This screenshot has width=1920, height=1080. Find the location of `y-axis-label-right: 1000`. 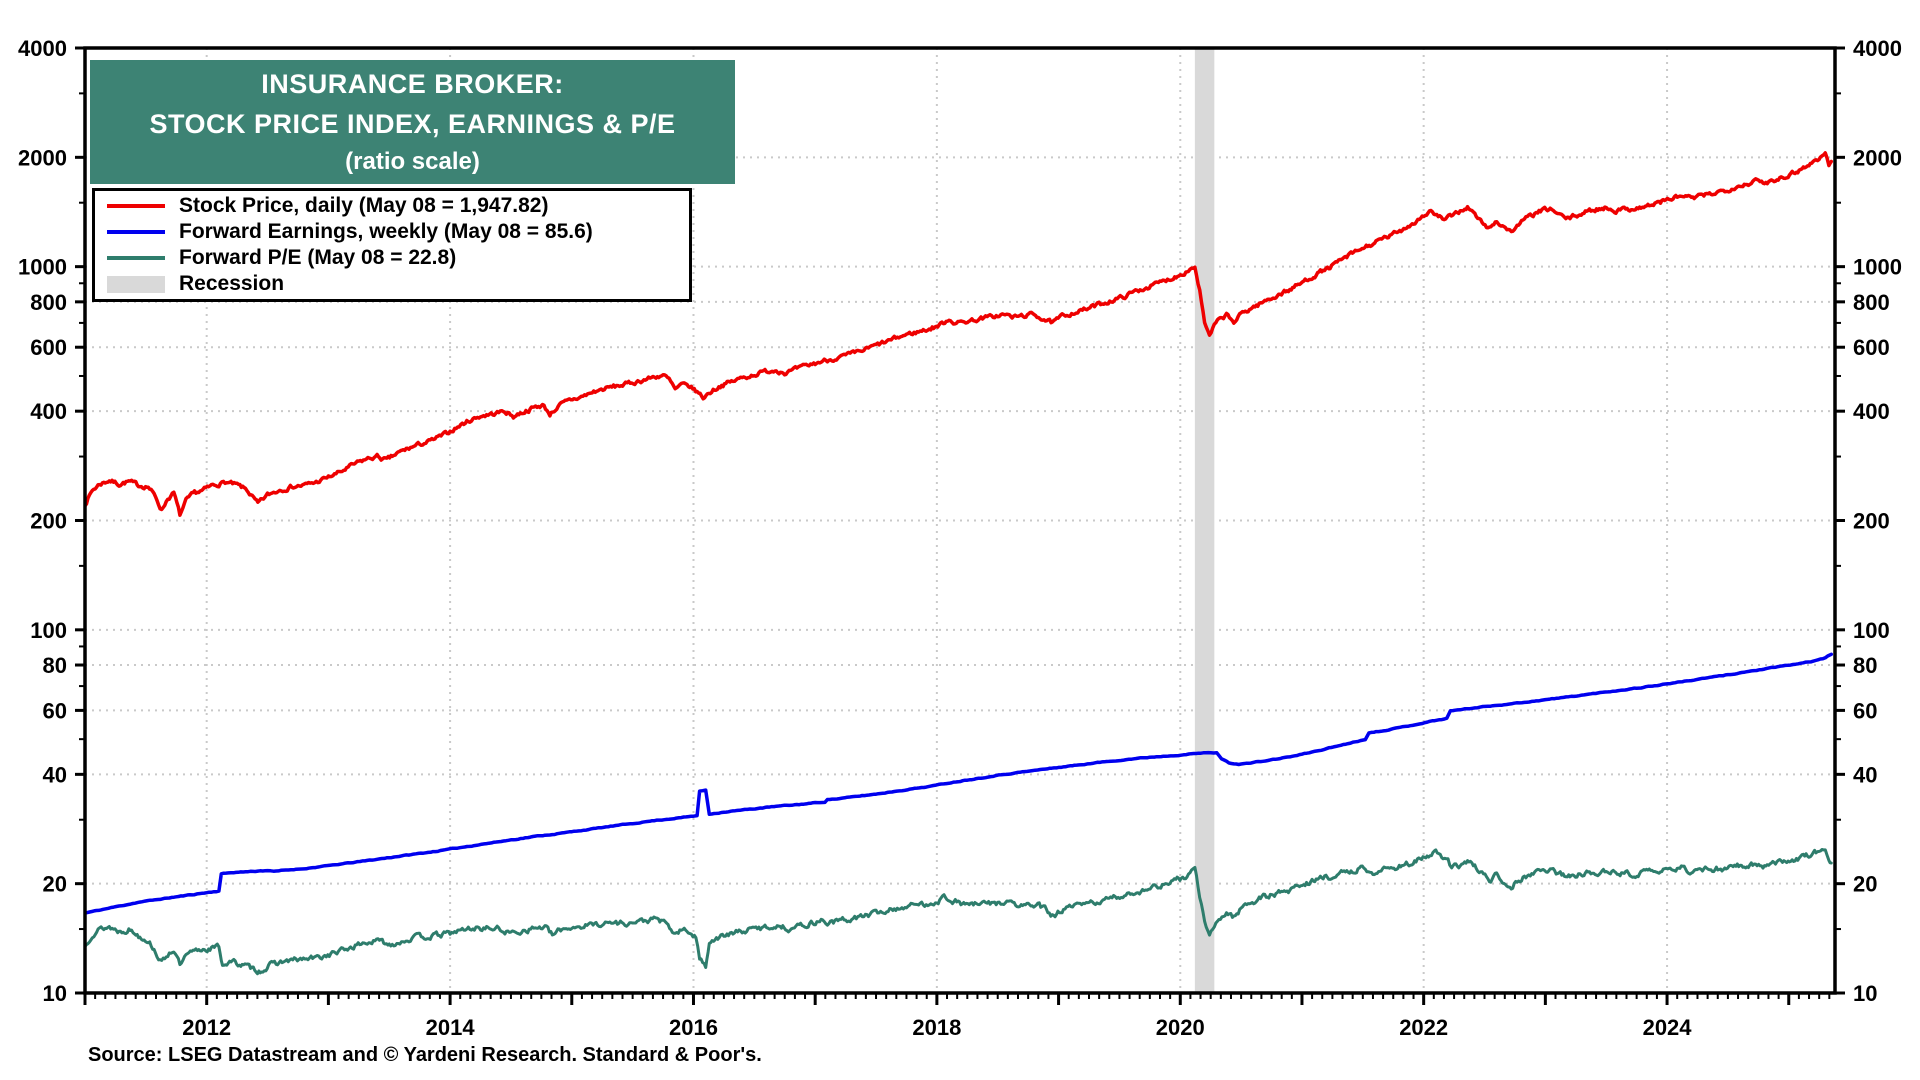

y-axis-label-right: 1000 is located at coordinates (1877, 267).